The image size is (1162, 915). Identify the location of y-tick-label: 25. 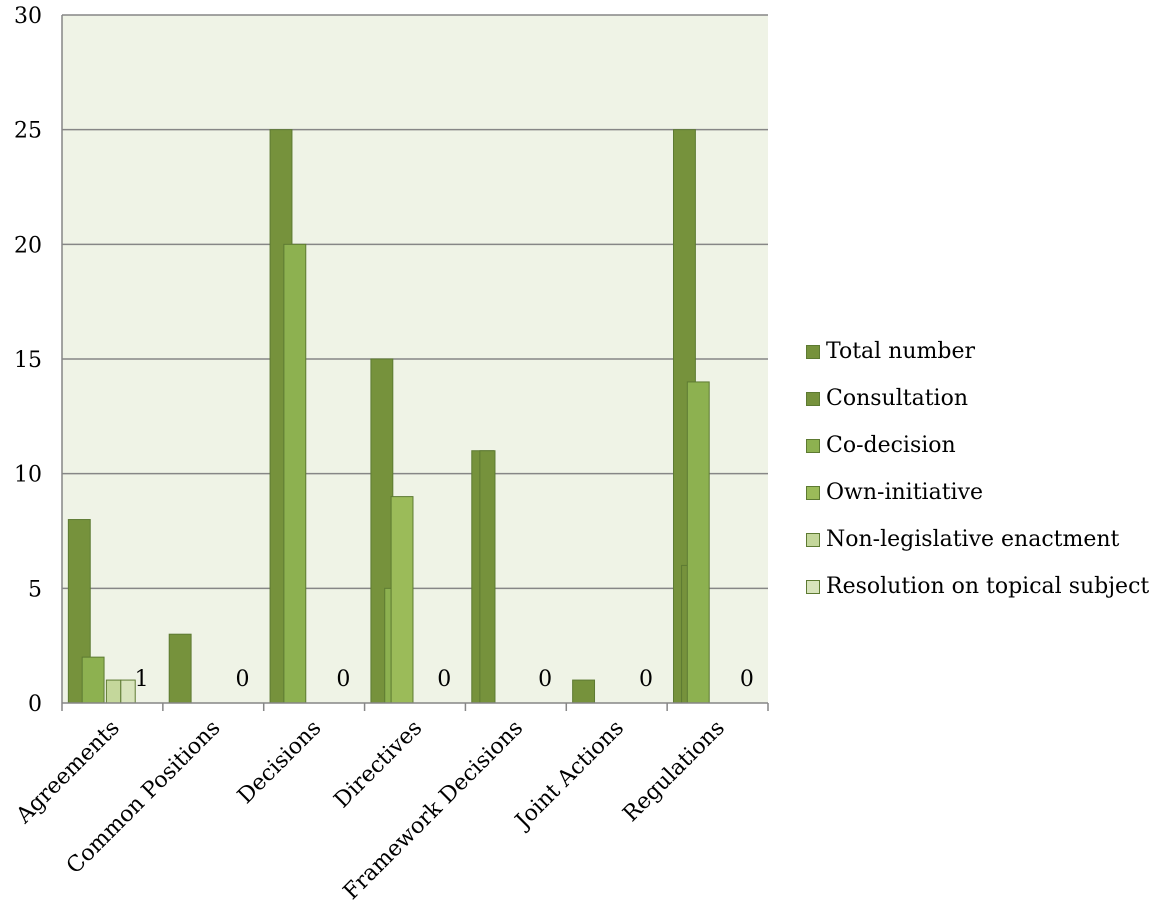
(28, 131).